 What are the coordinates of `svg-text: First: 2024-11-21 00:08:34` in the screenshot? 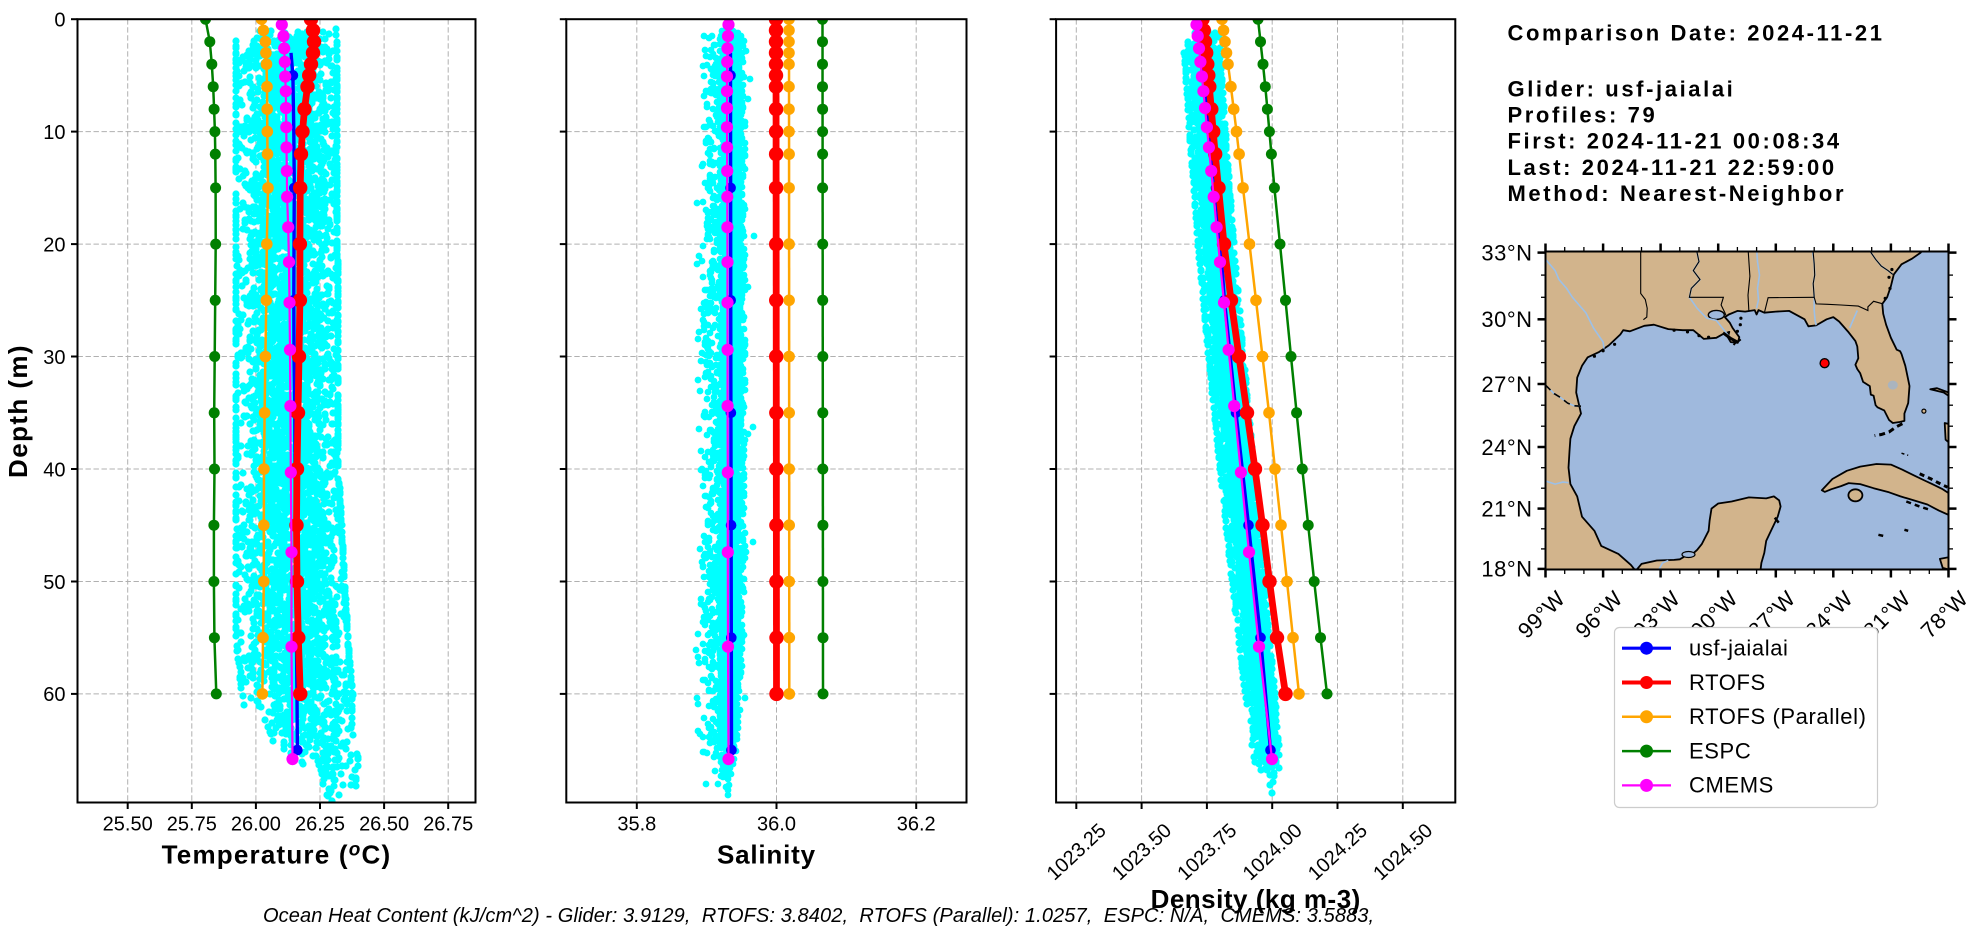 It's located at (1675, 141).